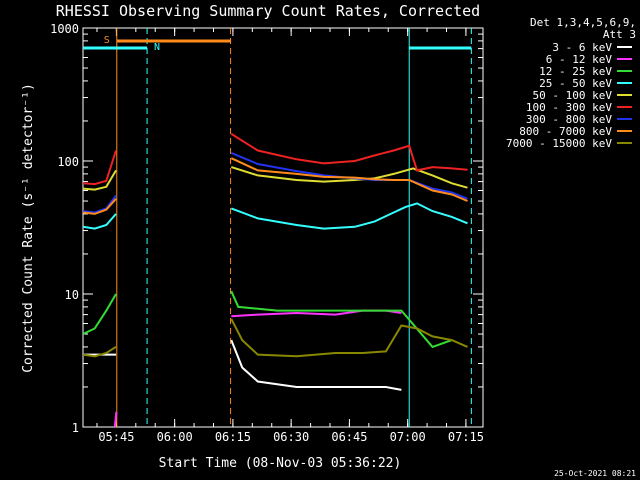  I want to click on x-tick-label: 06:00, so click(175, 437).